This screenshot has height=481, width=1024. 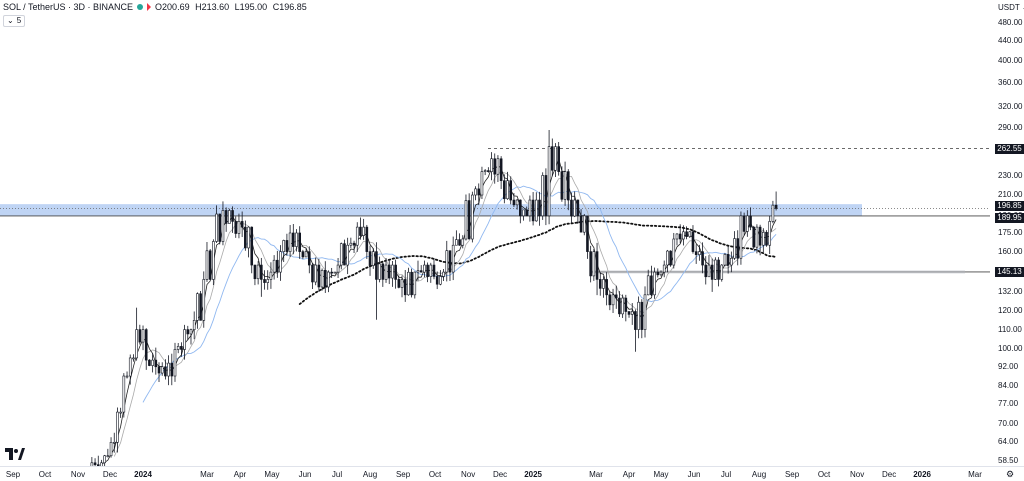 I want to click on time-tick-label: Nov, so click(x=857, y=474).